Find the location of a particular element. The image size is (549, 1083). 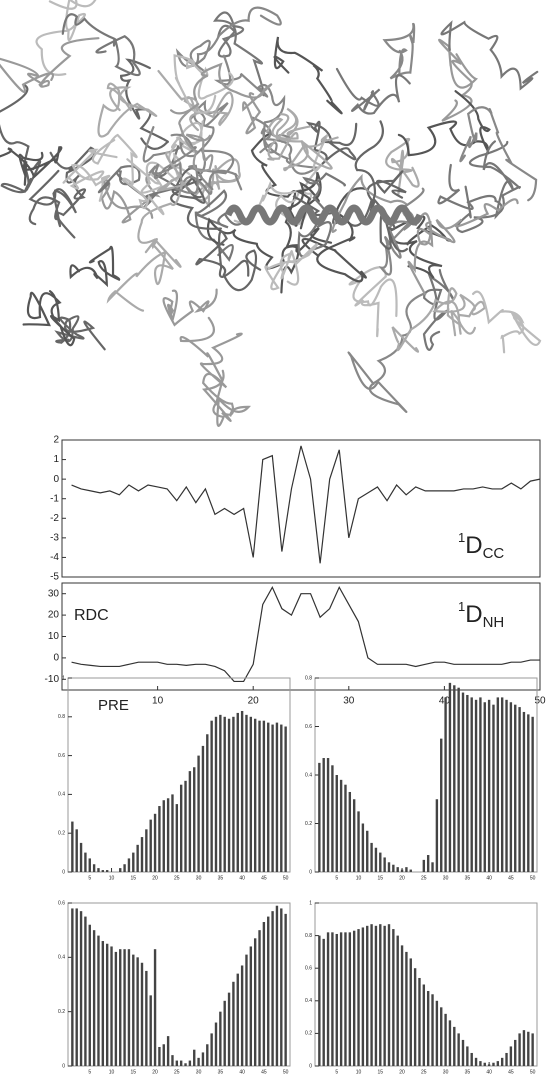

y-tick-label: -4 is located at coordinates (54, 557).